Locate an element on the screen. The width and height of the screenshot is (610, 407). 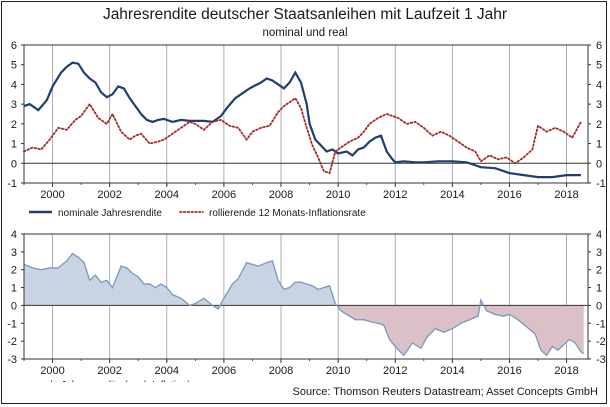
real-area-negative is located at coordinates (304, 330).